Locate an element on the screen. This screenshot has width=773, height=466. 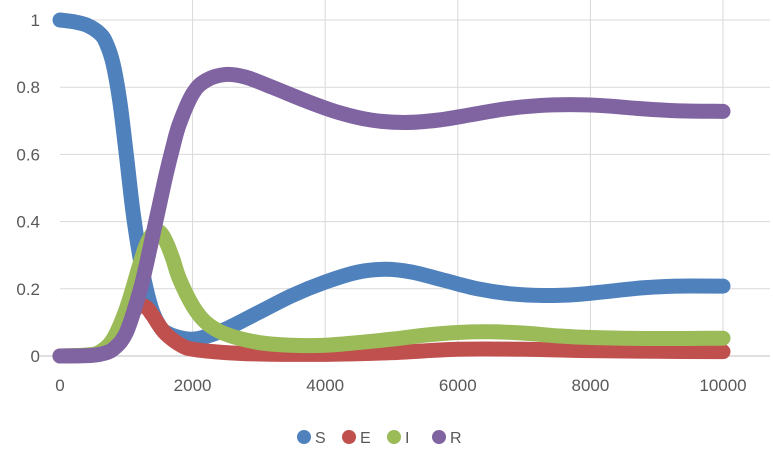
x-tick-label-0: 0 is located at coordinates (59, 385).